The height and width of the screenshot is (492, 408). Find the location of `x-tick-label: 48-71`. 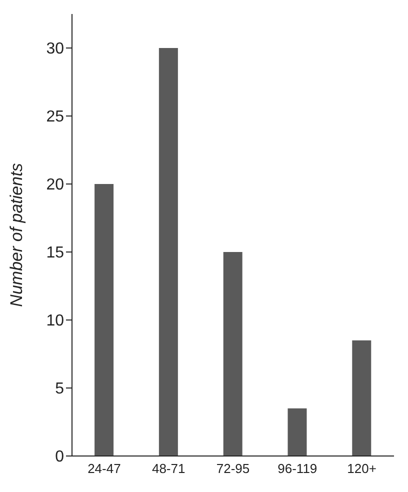

x-tick-label: 48-71 is located at coordinates (169, 468).